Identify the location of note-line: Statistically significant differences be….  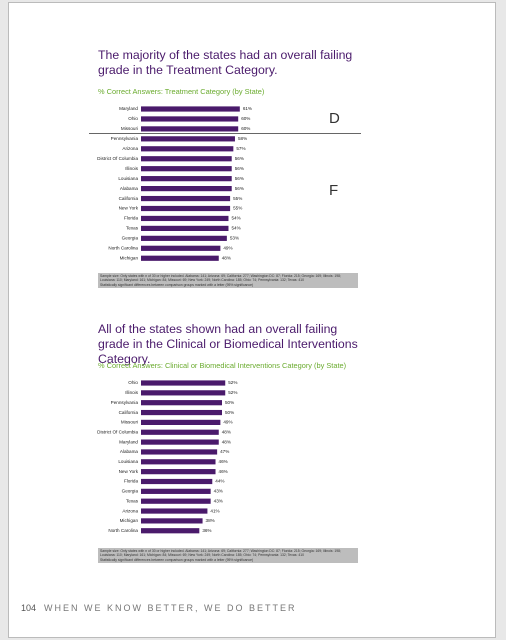
(177, 284).